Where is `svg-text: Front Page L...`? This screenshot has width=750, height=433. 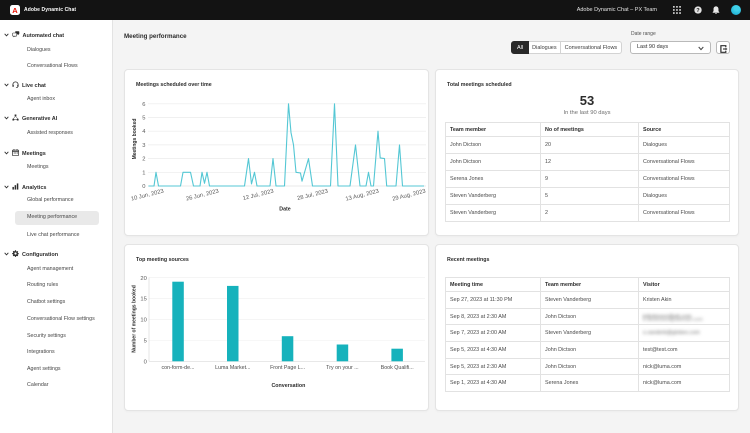 svg-text: Front Page L... is located at coordinates (287, 368).